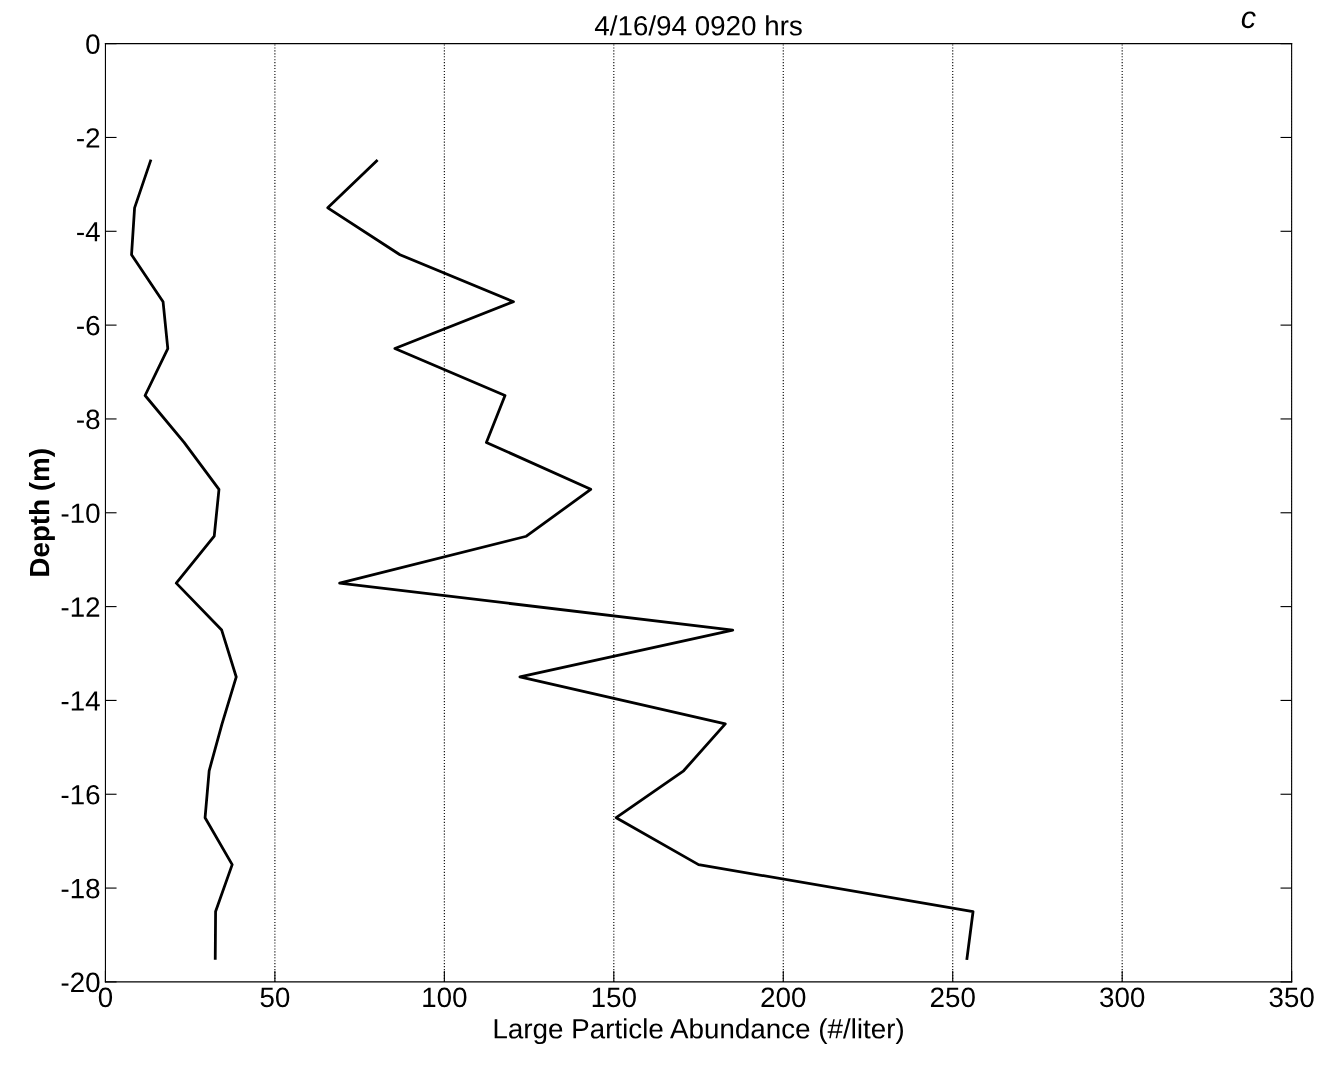  What do you see at coordinates (41, 512) in the screenshot?
I see `y-axis-title: Depth (m)` at bounding box center [41, 512].